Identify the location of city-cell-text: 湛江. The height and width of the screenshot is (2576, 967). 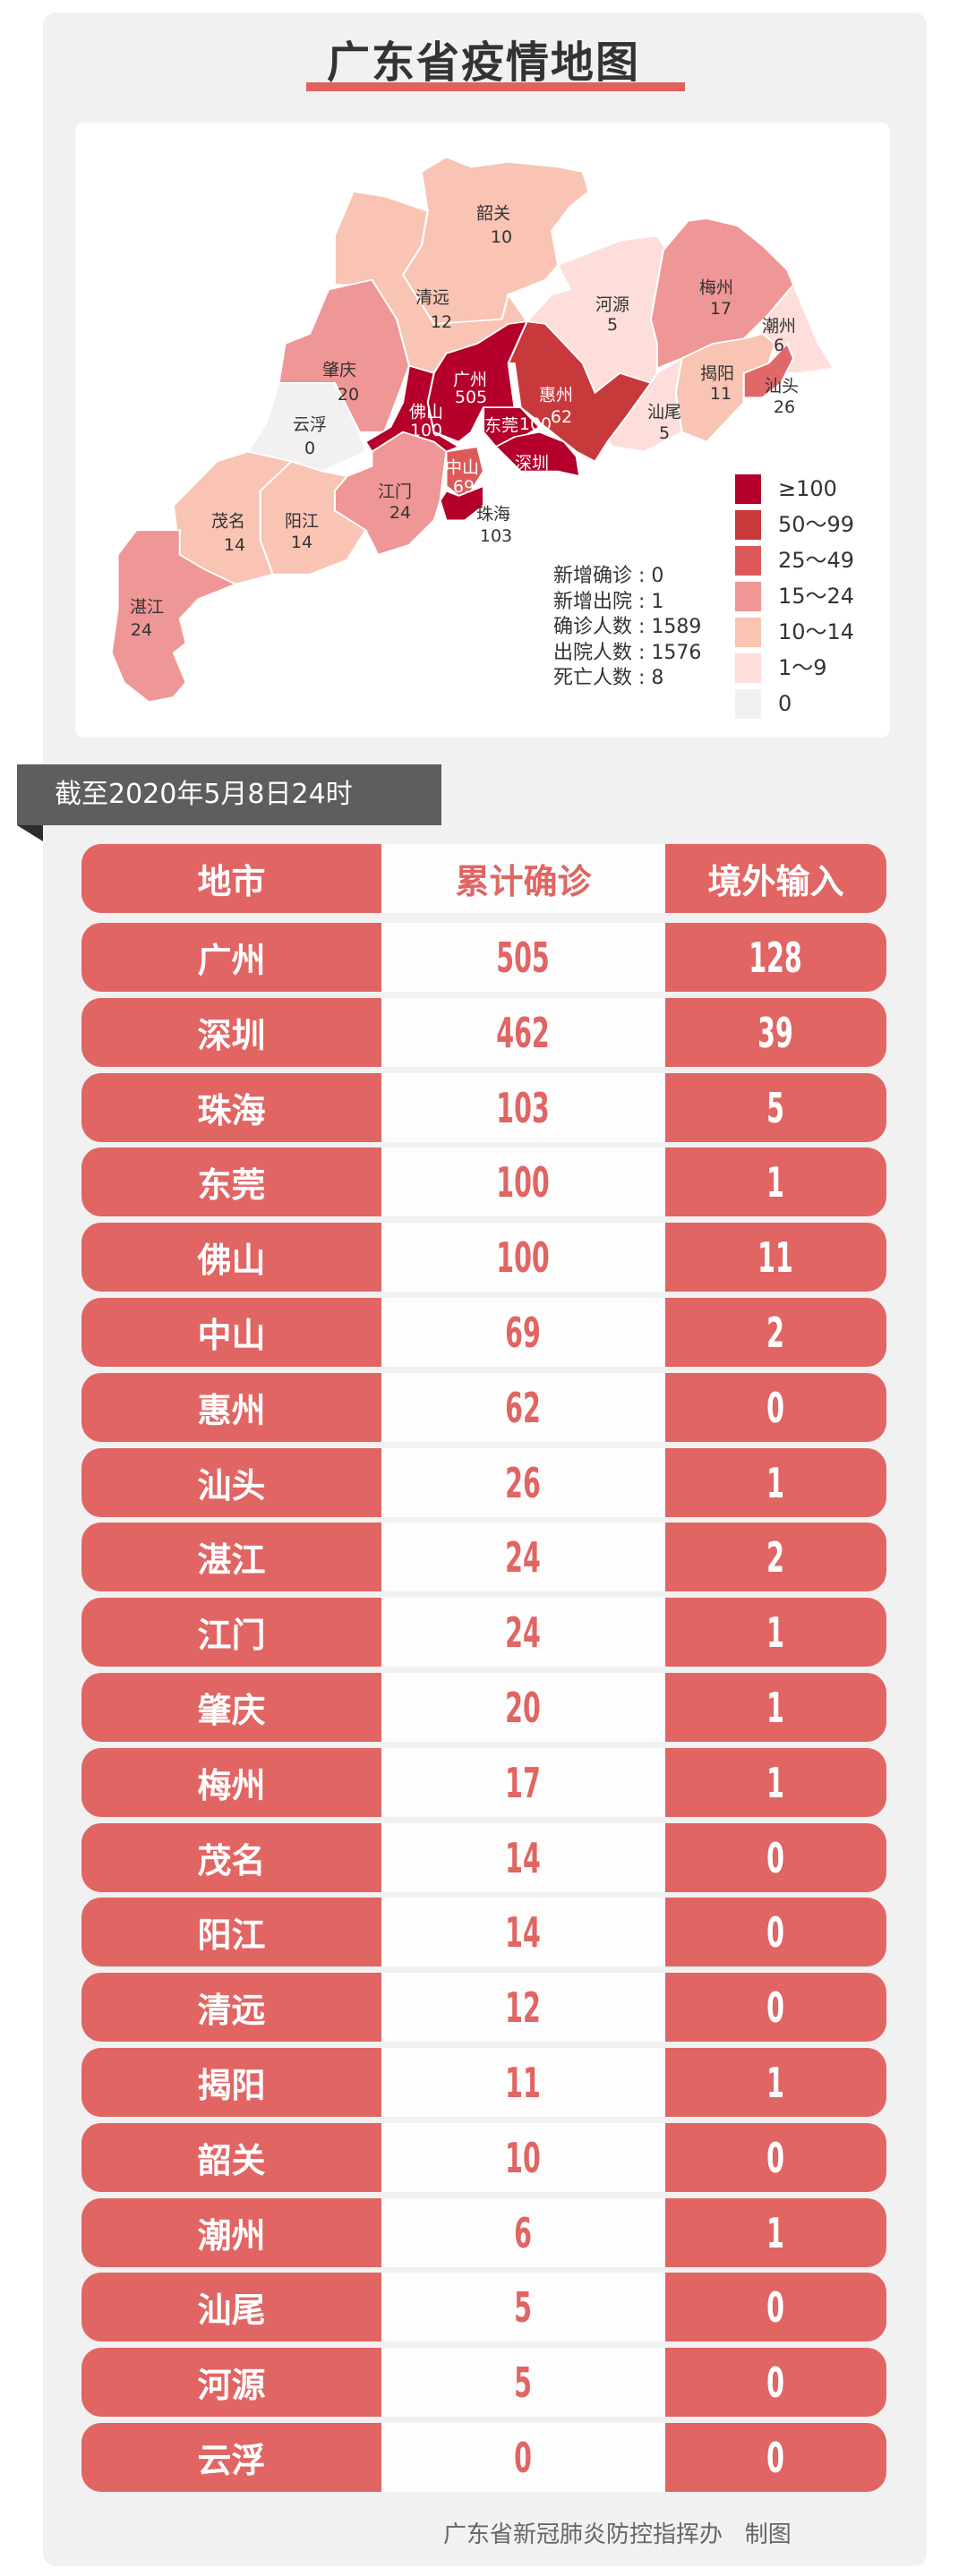
(231, 1560).